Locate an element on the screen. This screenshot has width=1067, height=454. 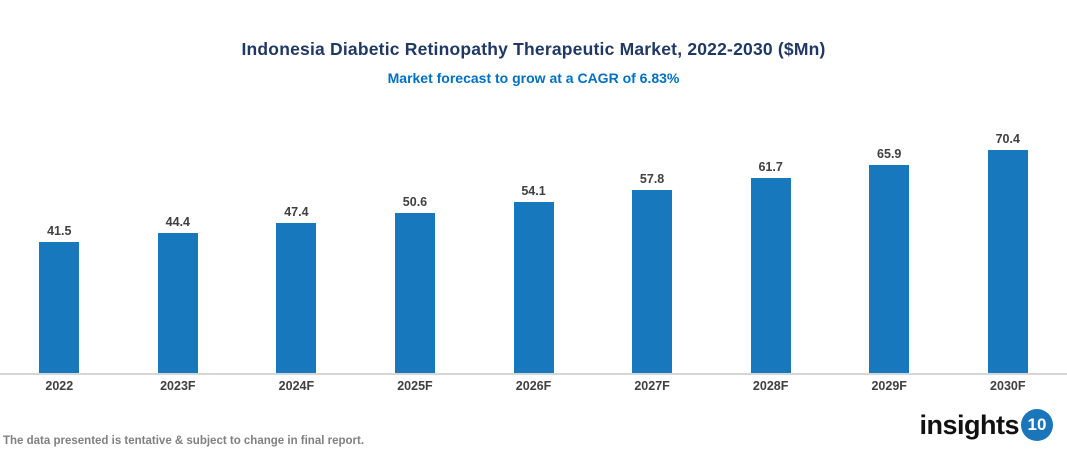
bar-value-label: 47.4 is located at coordinates (296, 212).